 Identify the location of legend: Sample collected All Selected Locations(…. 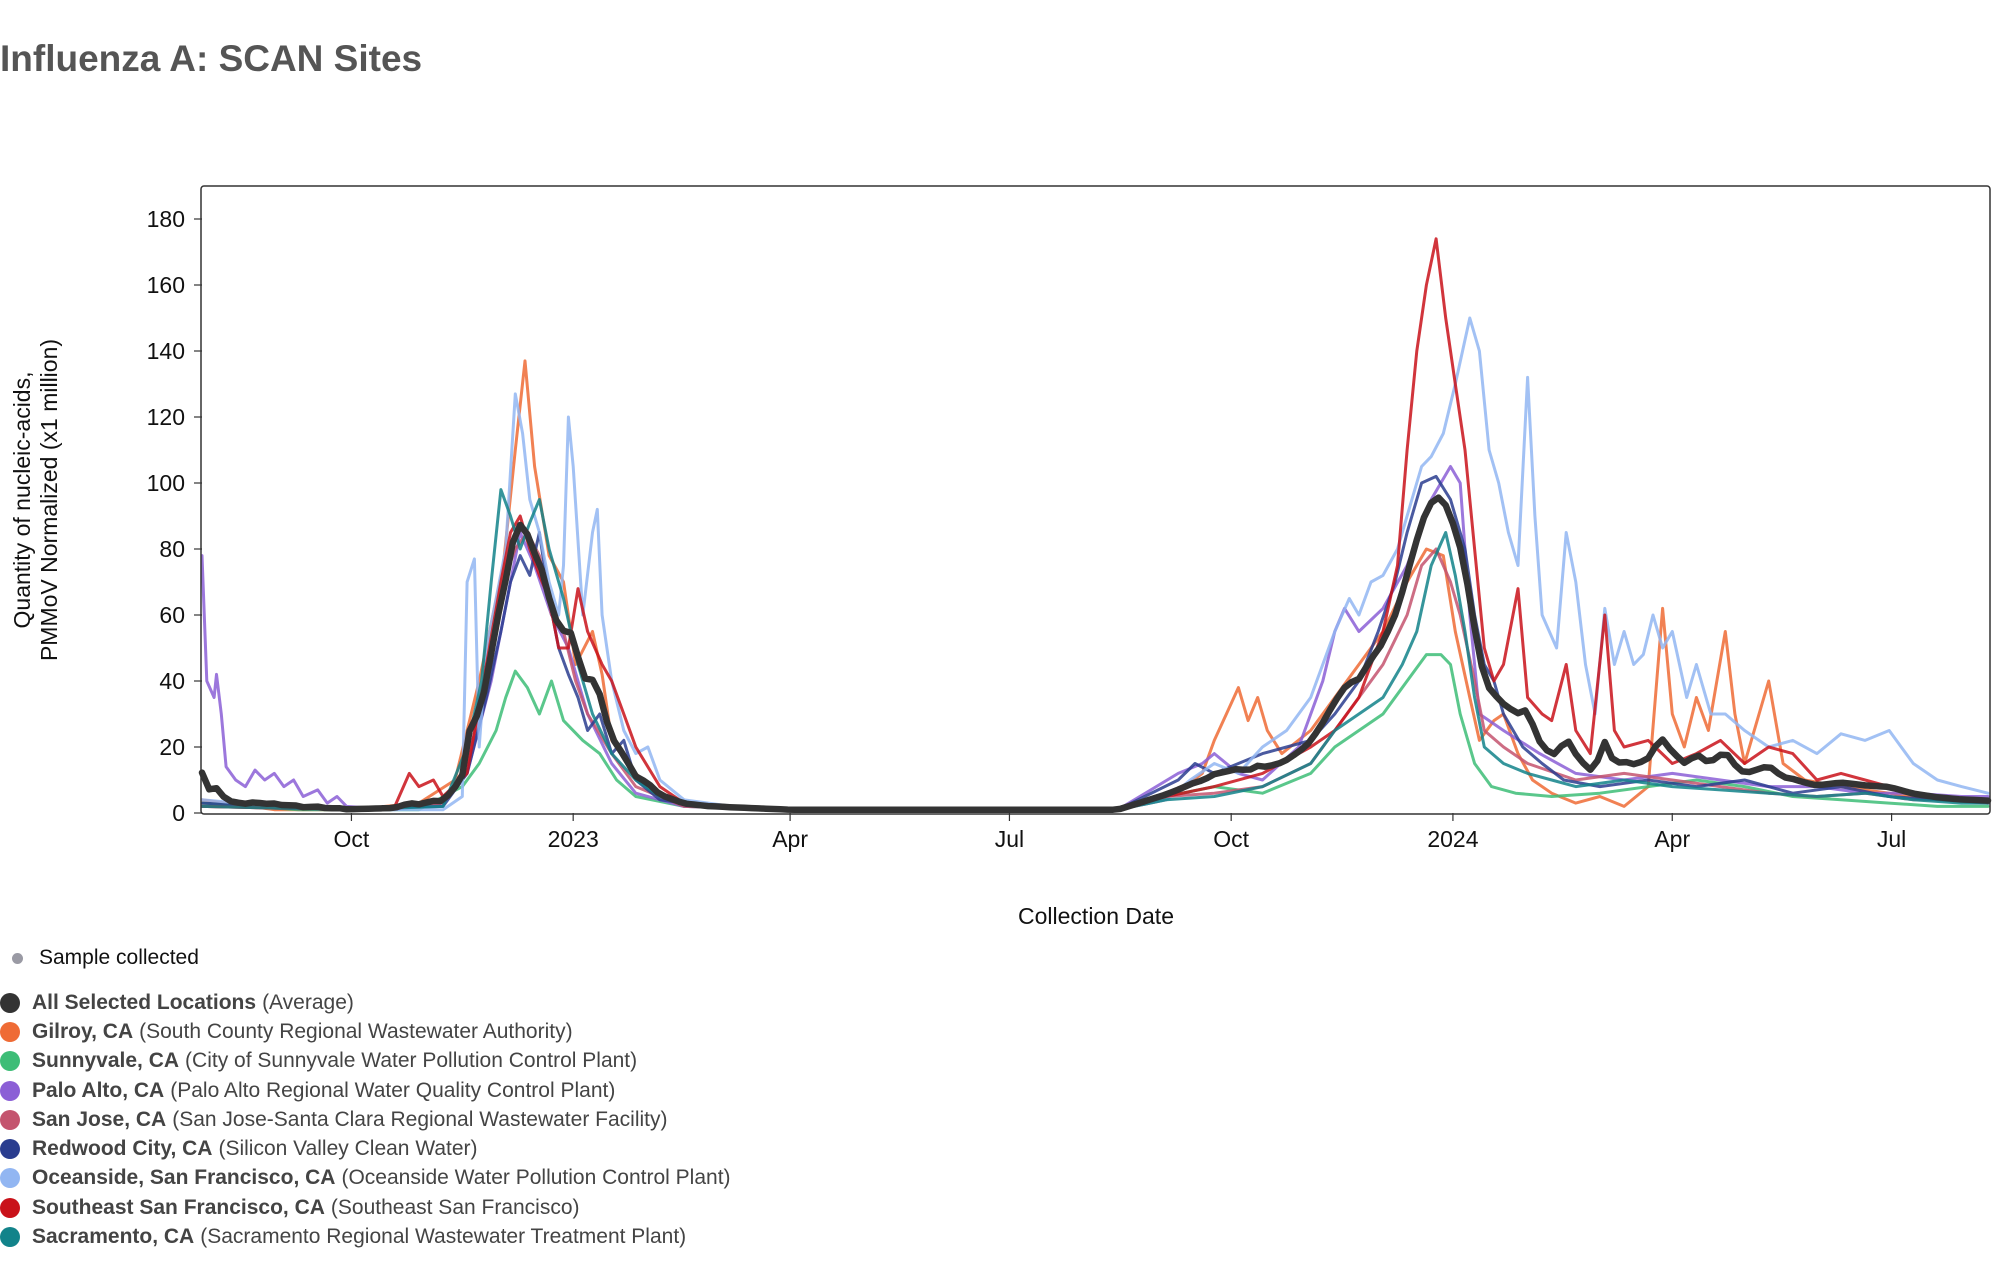
(365, 1096).